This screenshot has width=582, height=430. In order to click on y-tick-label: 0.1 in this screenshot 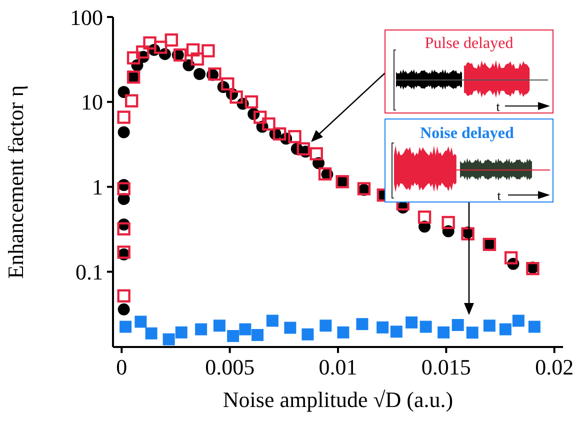, I will do `click(89, 272)`.